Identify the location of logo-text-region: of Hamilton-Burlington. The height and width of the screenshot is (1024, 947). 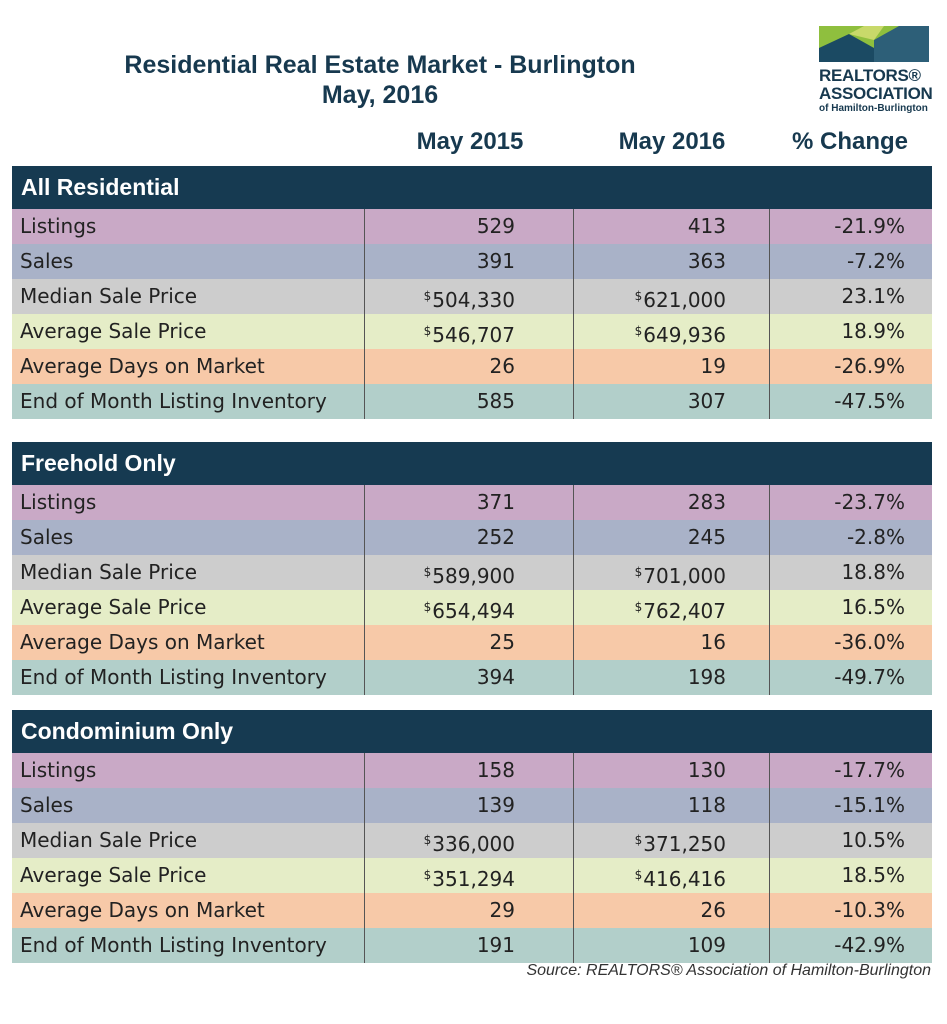
(873, 108).